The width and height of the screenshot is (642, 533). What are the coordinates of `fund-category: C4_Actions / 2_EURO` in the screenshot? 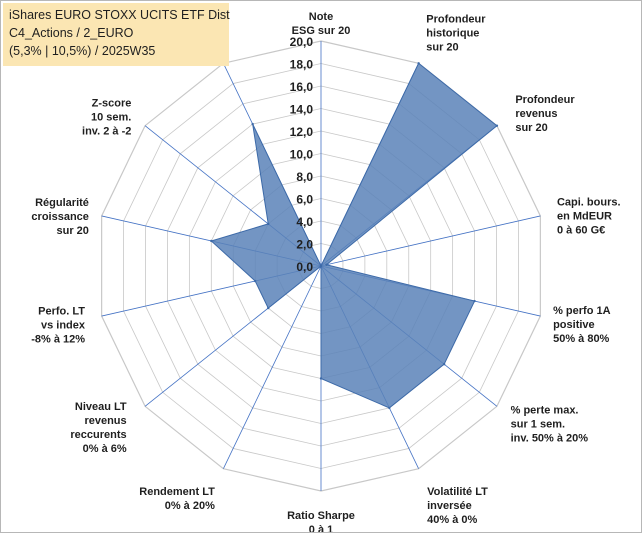 It's located at (71, 33).